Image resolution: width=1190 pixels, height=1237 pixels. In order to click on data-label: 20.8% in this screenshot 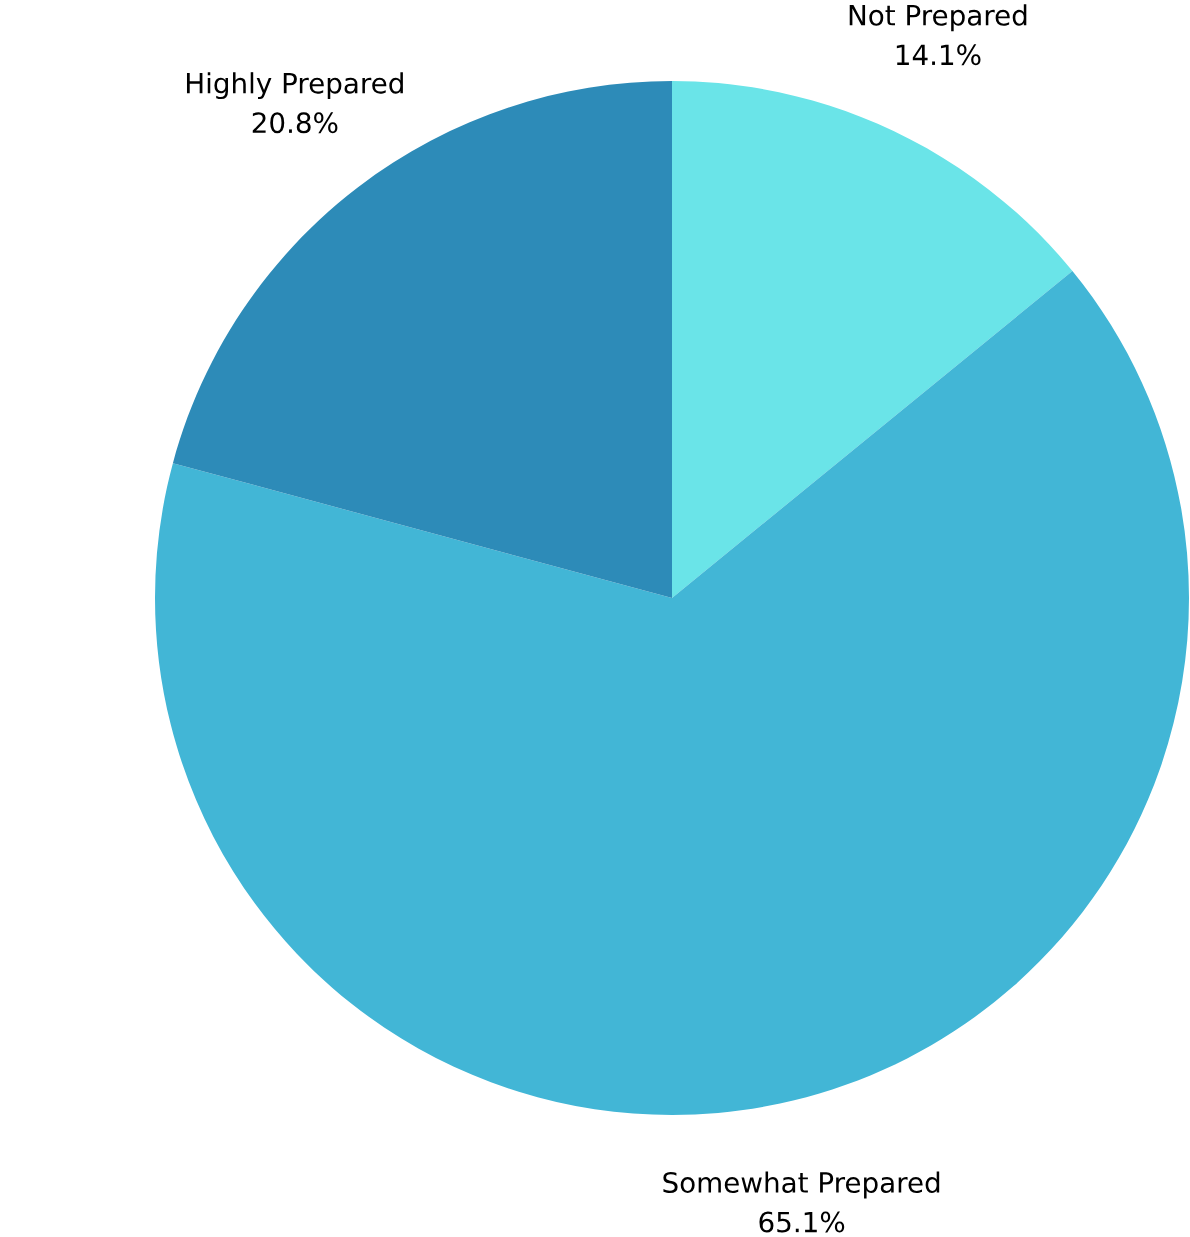, I will do `click(295, 123)`.